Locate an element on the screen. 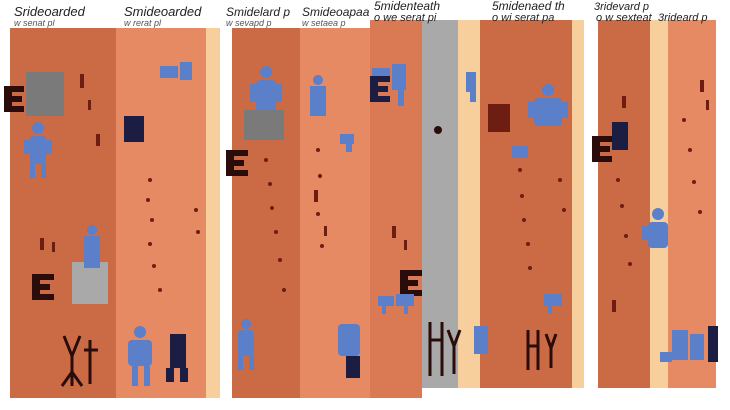 This screenshot has height=410, width=730. strip-gray is located at coordinates (440, 204).